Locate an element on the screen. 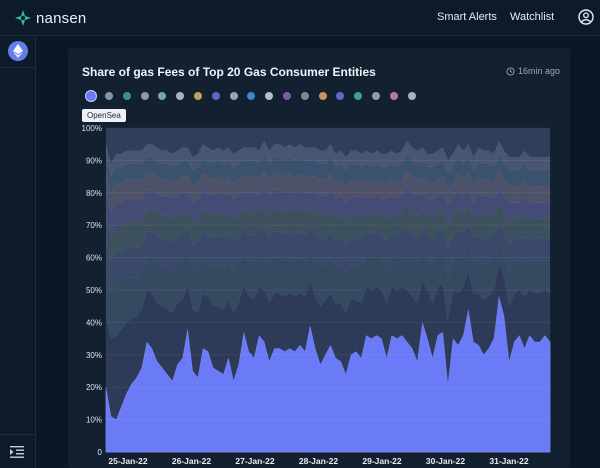 This screenshot has height=468, width=600. nansen-logo: nansen is located at coordinates (50, 18).